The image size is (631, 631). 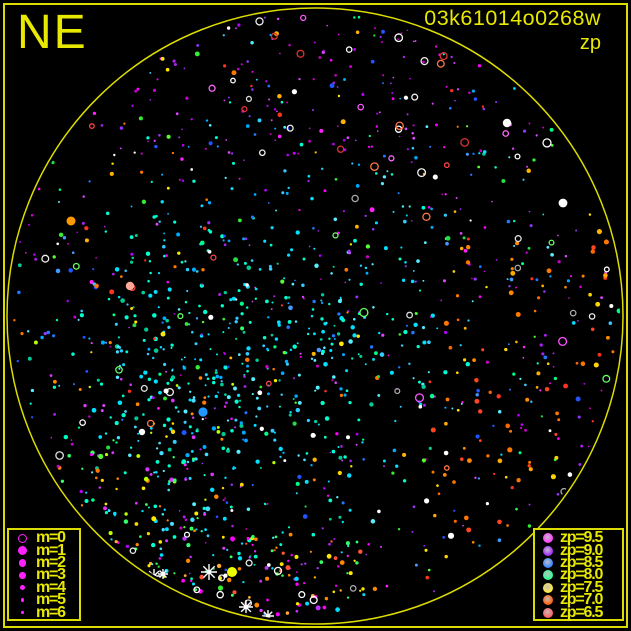 I want to click on legend-row: zp=7.0, so click(x=578, y=600).